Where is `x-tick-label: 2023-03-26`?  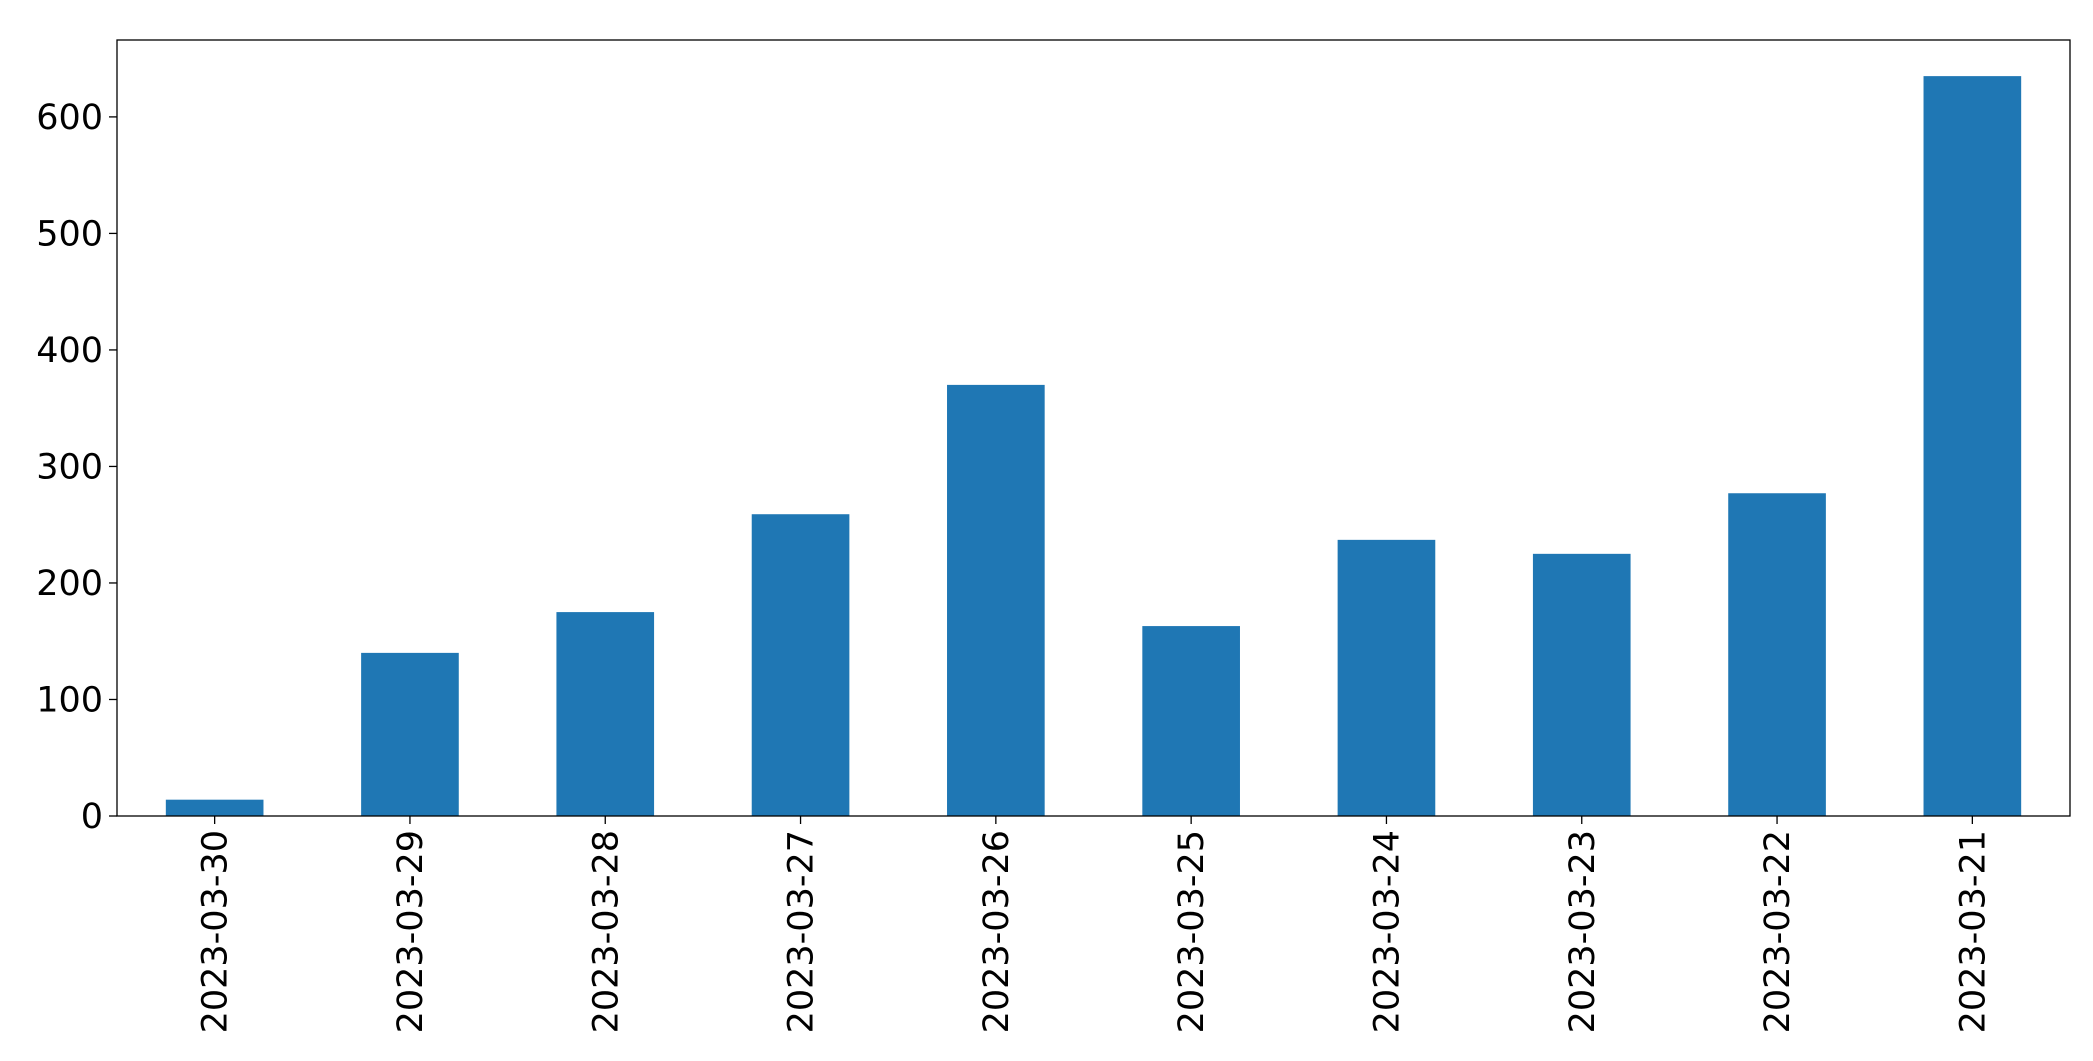
x-tick-label: 2023-03-26 is located at coordinates (997, 931).